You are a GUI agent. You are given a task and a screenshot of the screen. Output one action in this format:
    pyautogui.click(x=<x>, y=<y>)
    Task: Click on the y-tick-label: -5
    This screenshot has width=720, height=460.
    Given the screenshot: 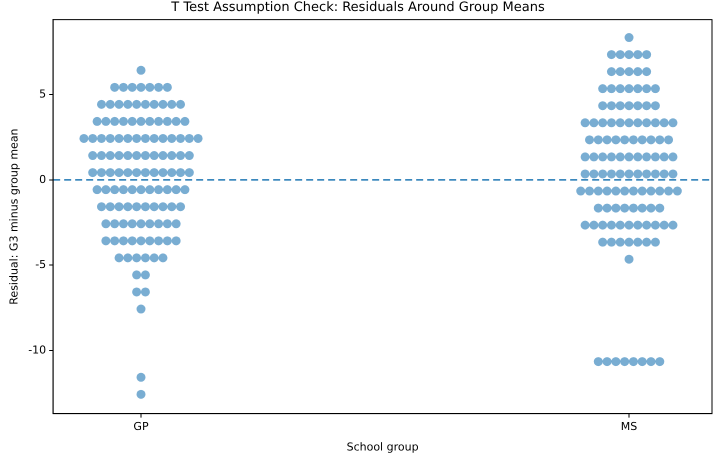 What is the action you would take?
    pyautogui.click(x=40, y=265)
    